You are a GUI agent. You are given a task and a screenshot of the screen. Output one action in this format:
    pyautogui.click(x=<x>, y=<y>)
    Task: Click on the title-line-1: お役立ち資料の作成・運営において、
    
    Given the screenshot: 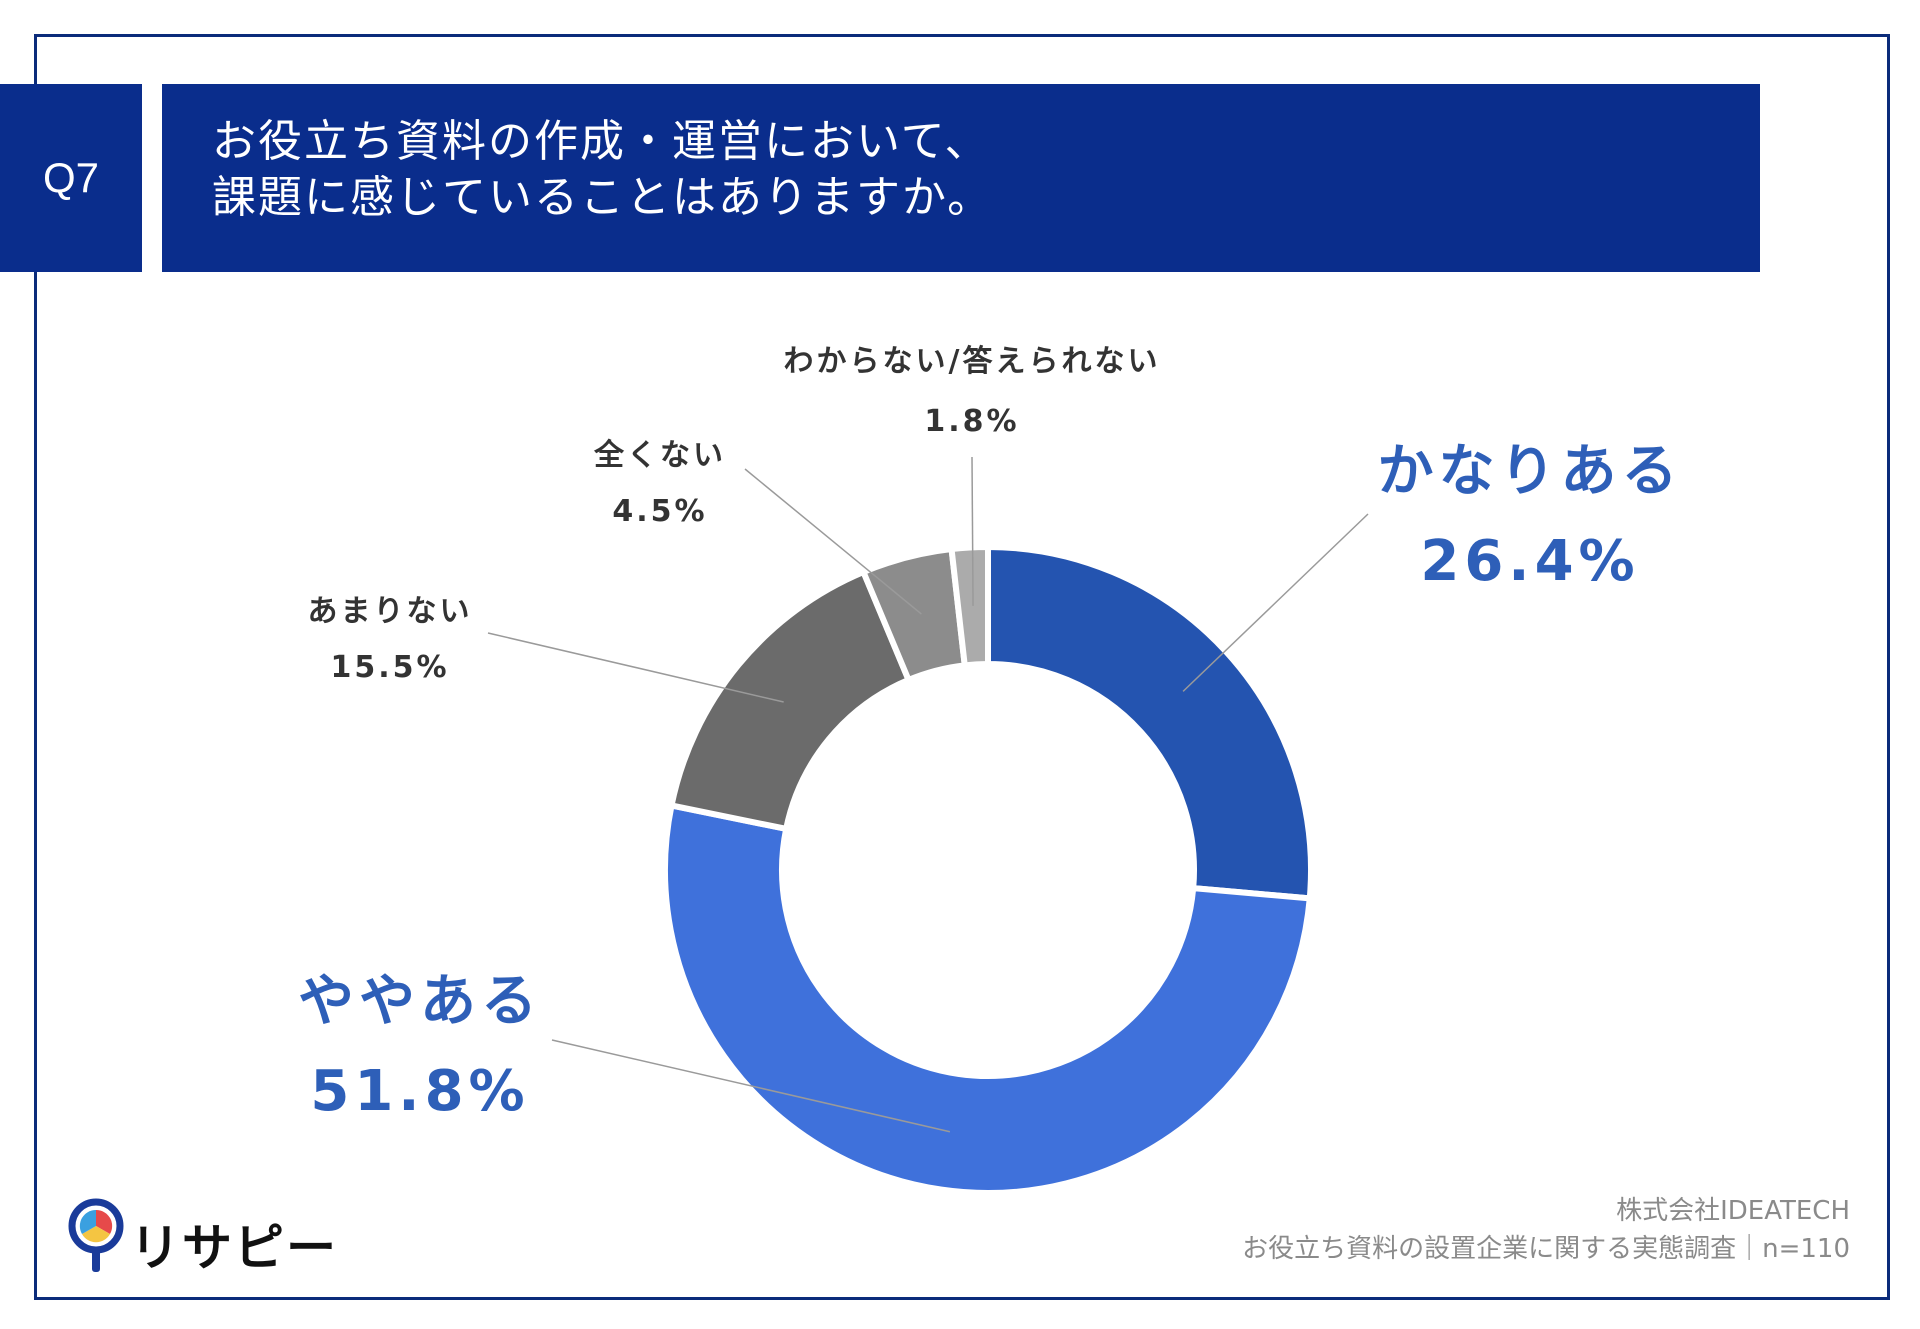 What is the action you would take?
    pyautogui.click(x=601, y=141)
    